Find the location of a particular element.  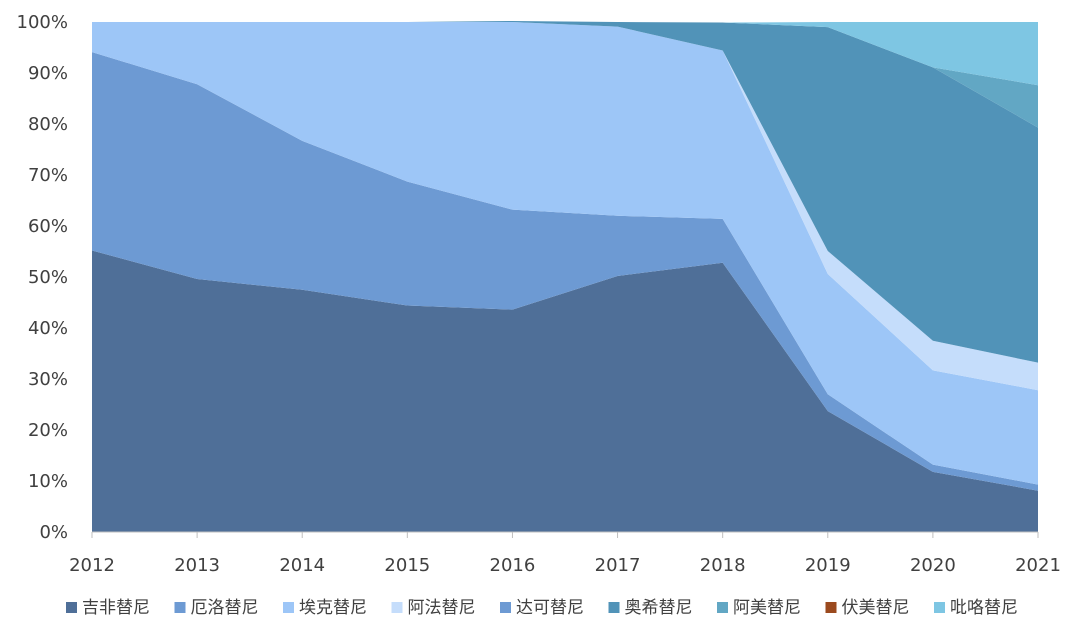

x-tick-label: 2017 is located at coordinates (618, 565).